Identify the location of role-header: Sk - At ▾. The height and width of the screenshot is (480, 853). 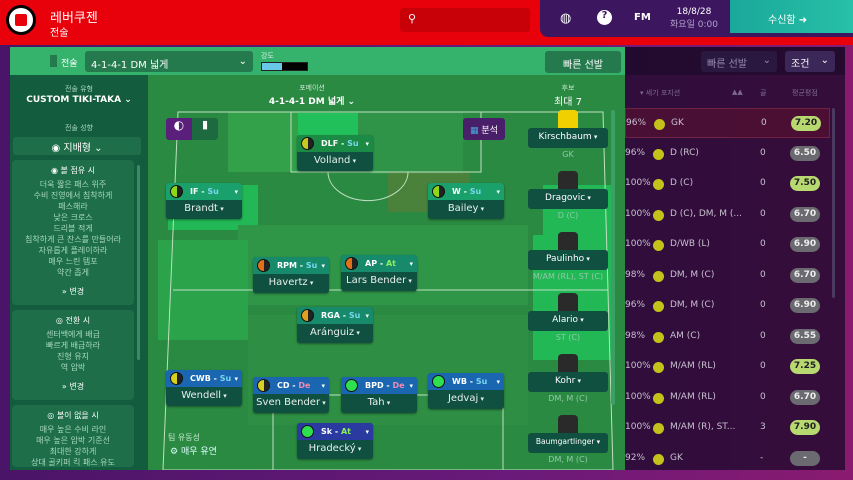
(335, 431).